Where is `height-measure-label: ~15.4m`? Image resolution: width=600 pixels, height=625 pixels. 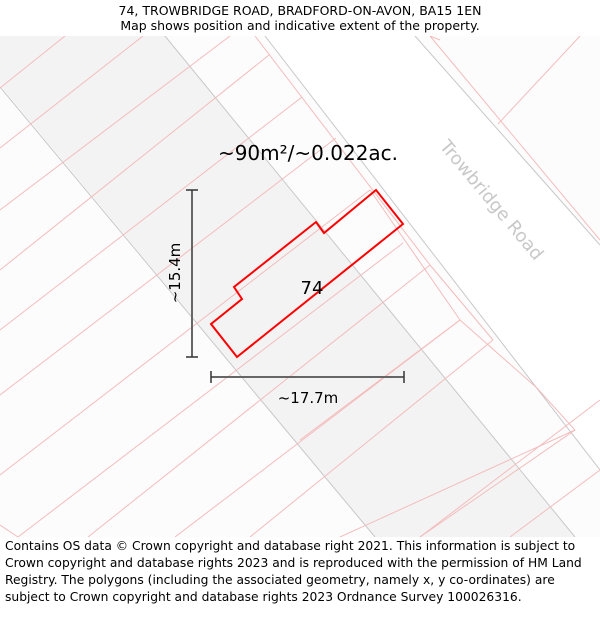
height-measure-label: ~15.4m is located at coordinates (175, 273).